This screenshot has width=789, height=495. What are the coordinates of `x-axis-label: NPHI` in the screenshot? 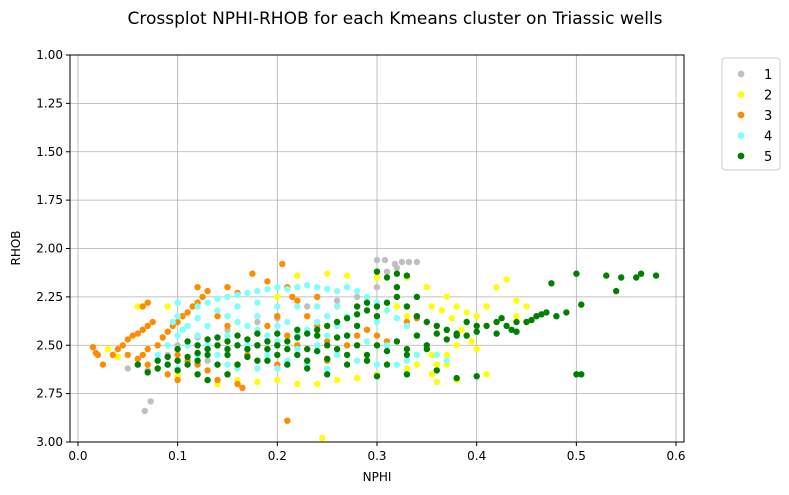 It's located at (377, 477).